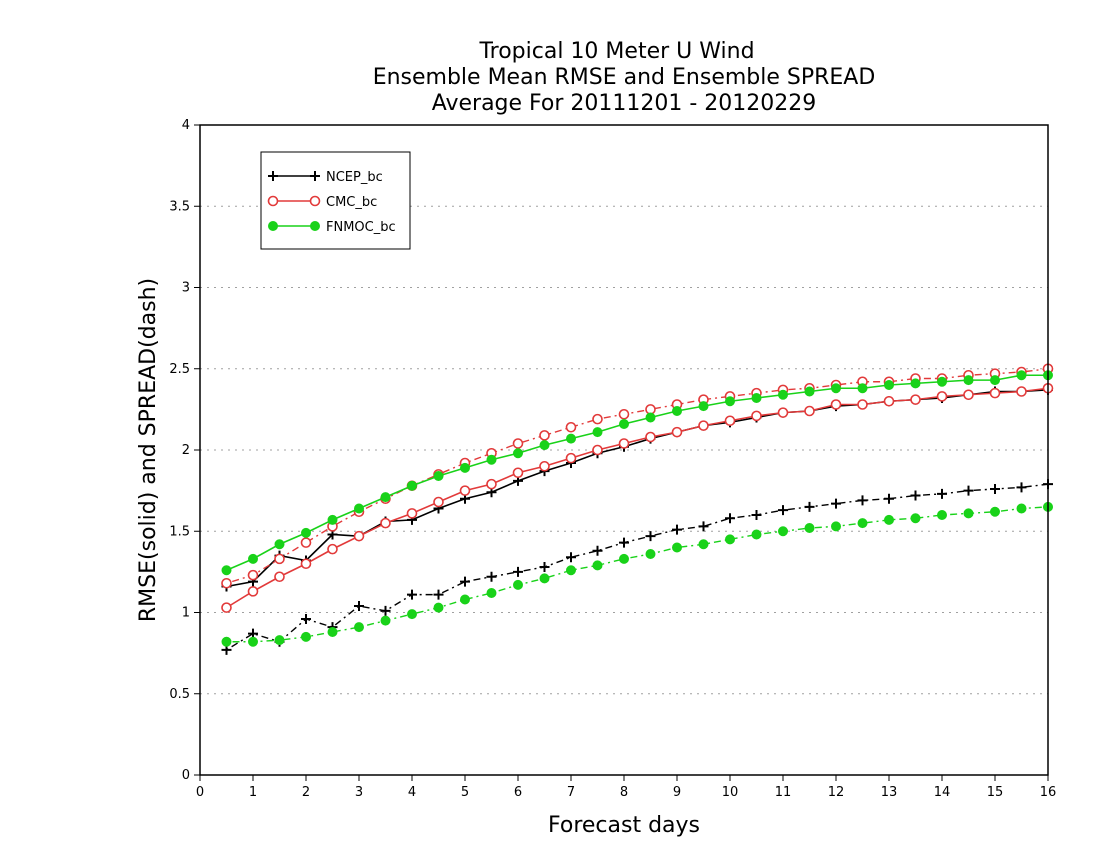  I want to click on x-tick-label: 9, so click(677, 792).